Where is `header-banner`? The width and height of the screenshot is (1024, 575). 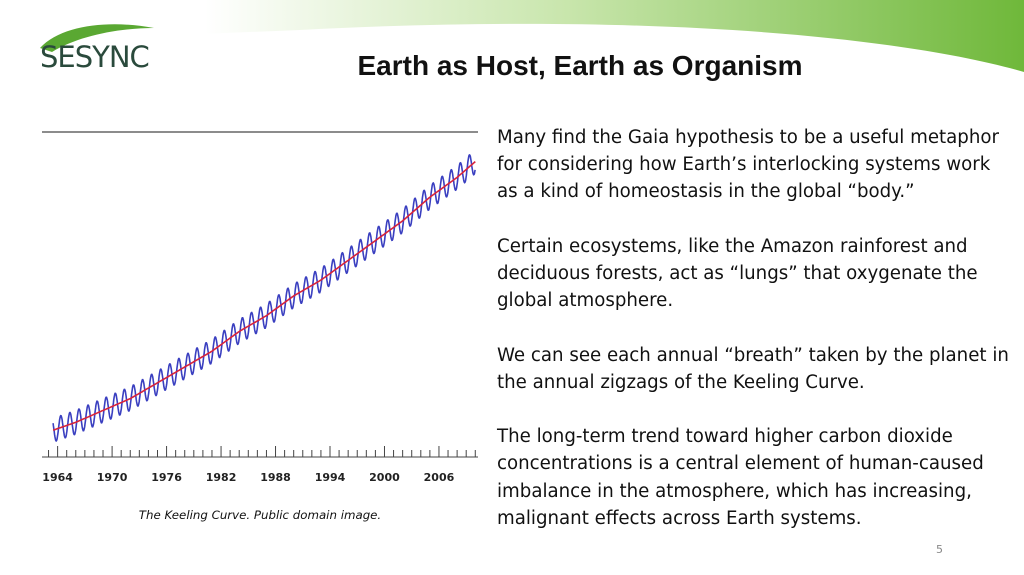 header-banner is located at coordinates (512, 36).